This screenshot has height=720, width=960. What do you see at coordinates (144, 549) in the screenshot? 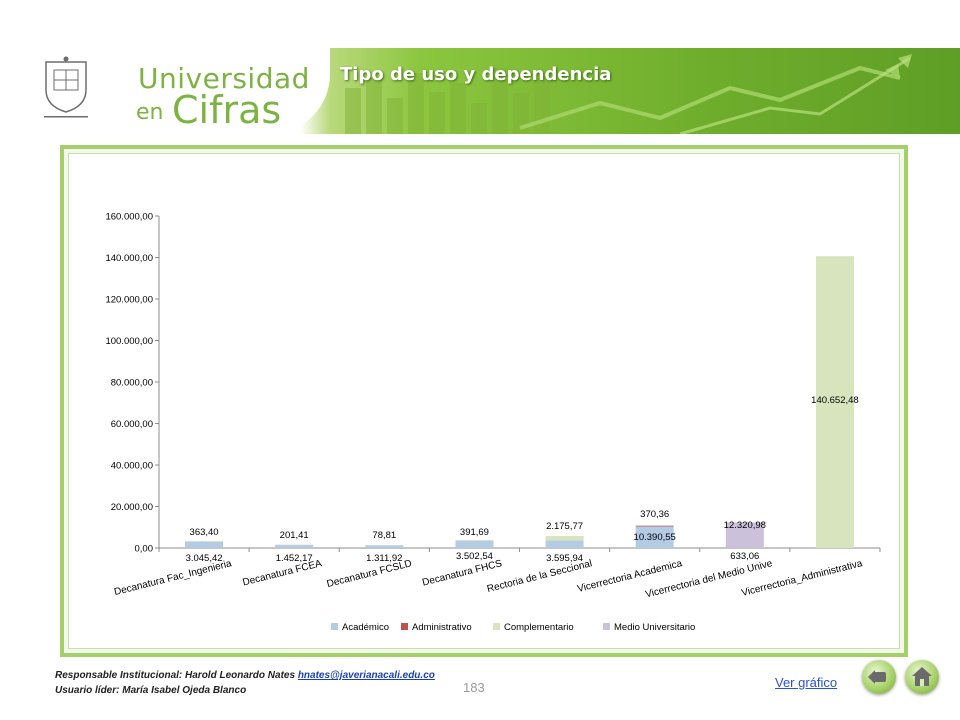
I see `y-tick-label: 0,00` at bounding box center [144, 549].